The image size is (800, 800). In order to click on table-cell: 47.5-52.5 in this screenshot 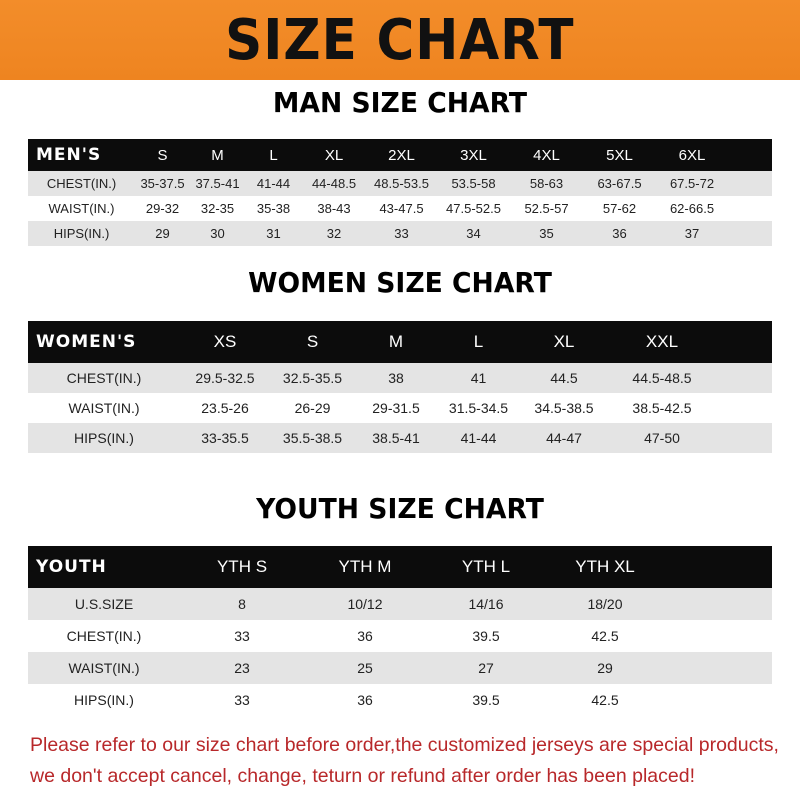, I will do `click(473, 208)`.